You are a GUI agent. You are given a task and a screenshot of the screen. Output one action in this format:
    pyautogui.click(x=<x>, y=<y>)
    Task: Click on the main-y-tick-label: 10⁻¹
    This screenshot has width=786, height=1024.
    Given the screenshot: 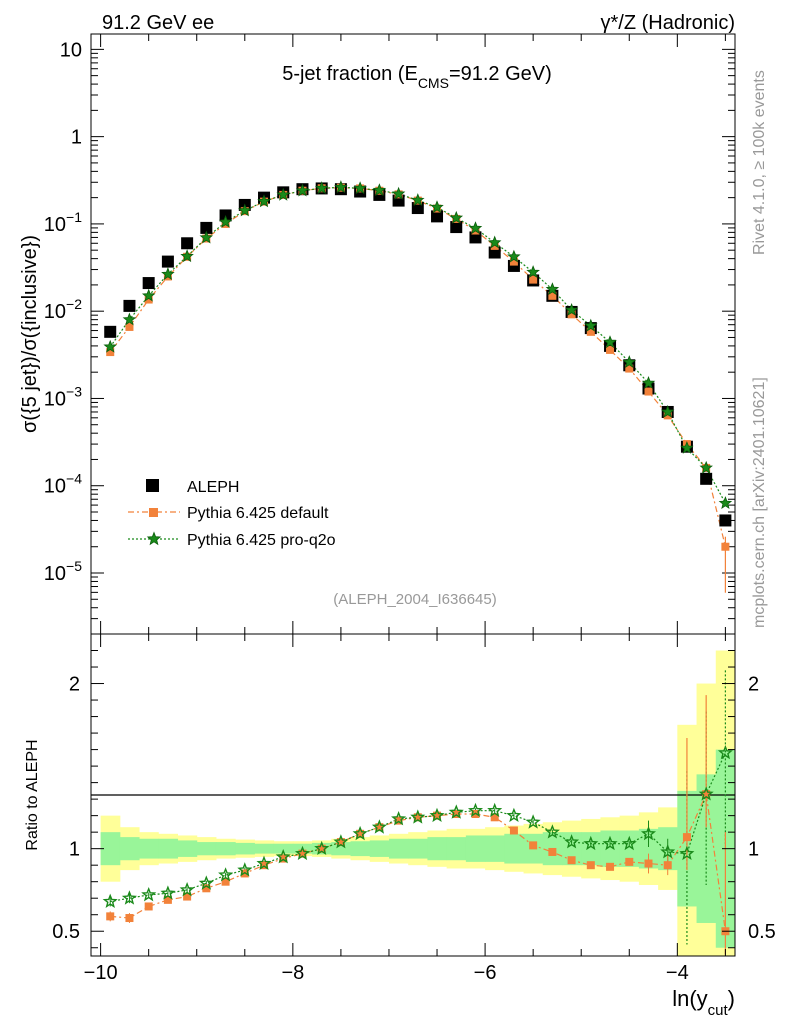 What is the action you would take?
    pyautogui.click(x=63, y=222)
    